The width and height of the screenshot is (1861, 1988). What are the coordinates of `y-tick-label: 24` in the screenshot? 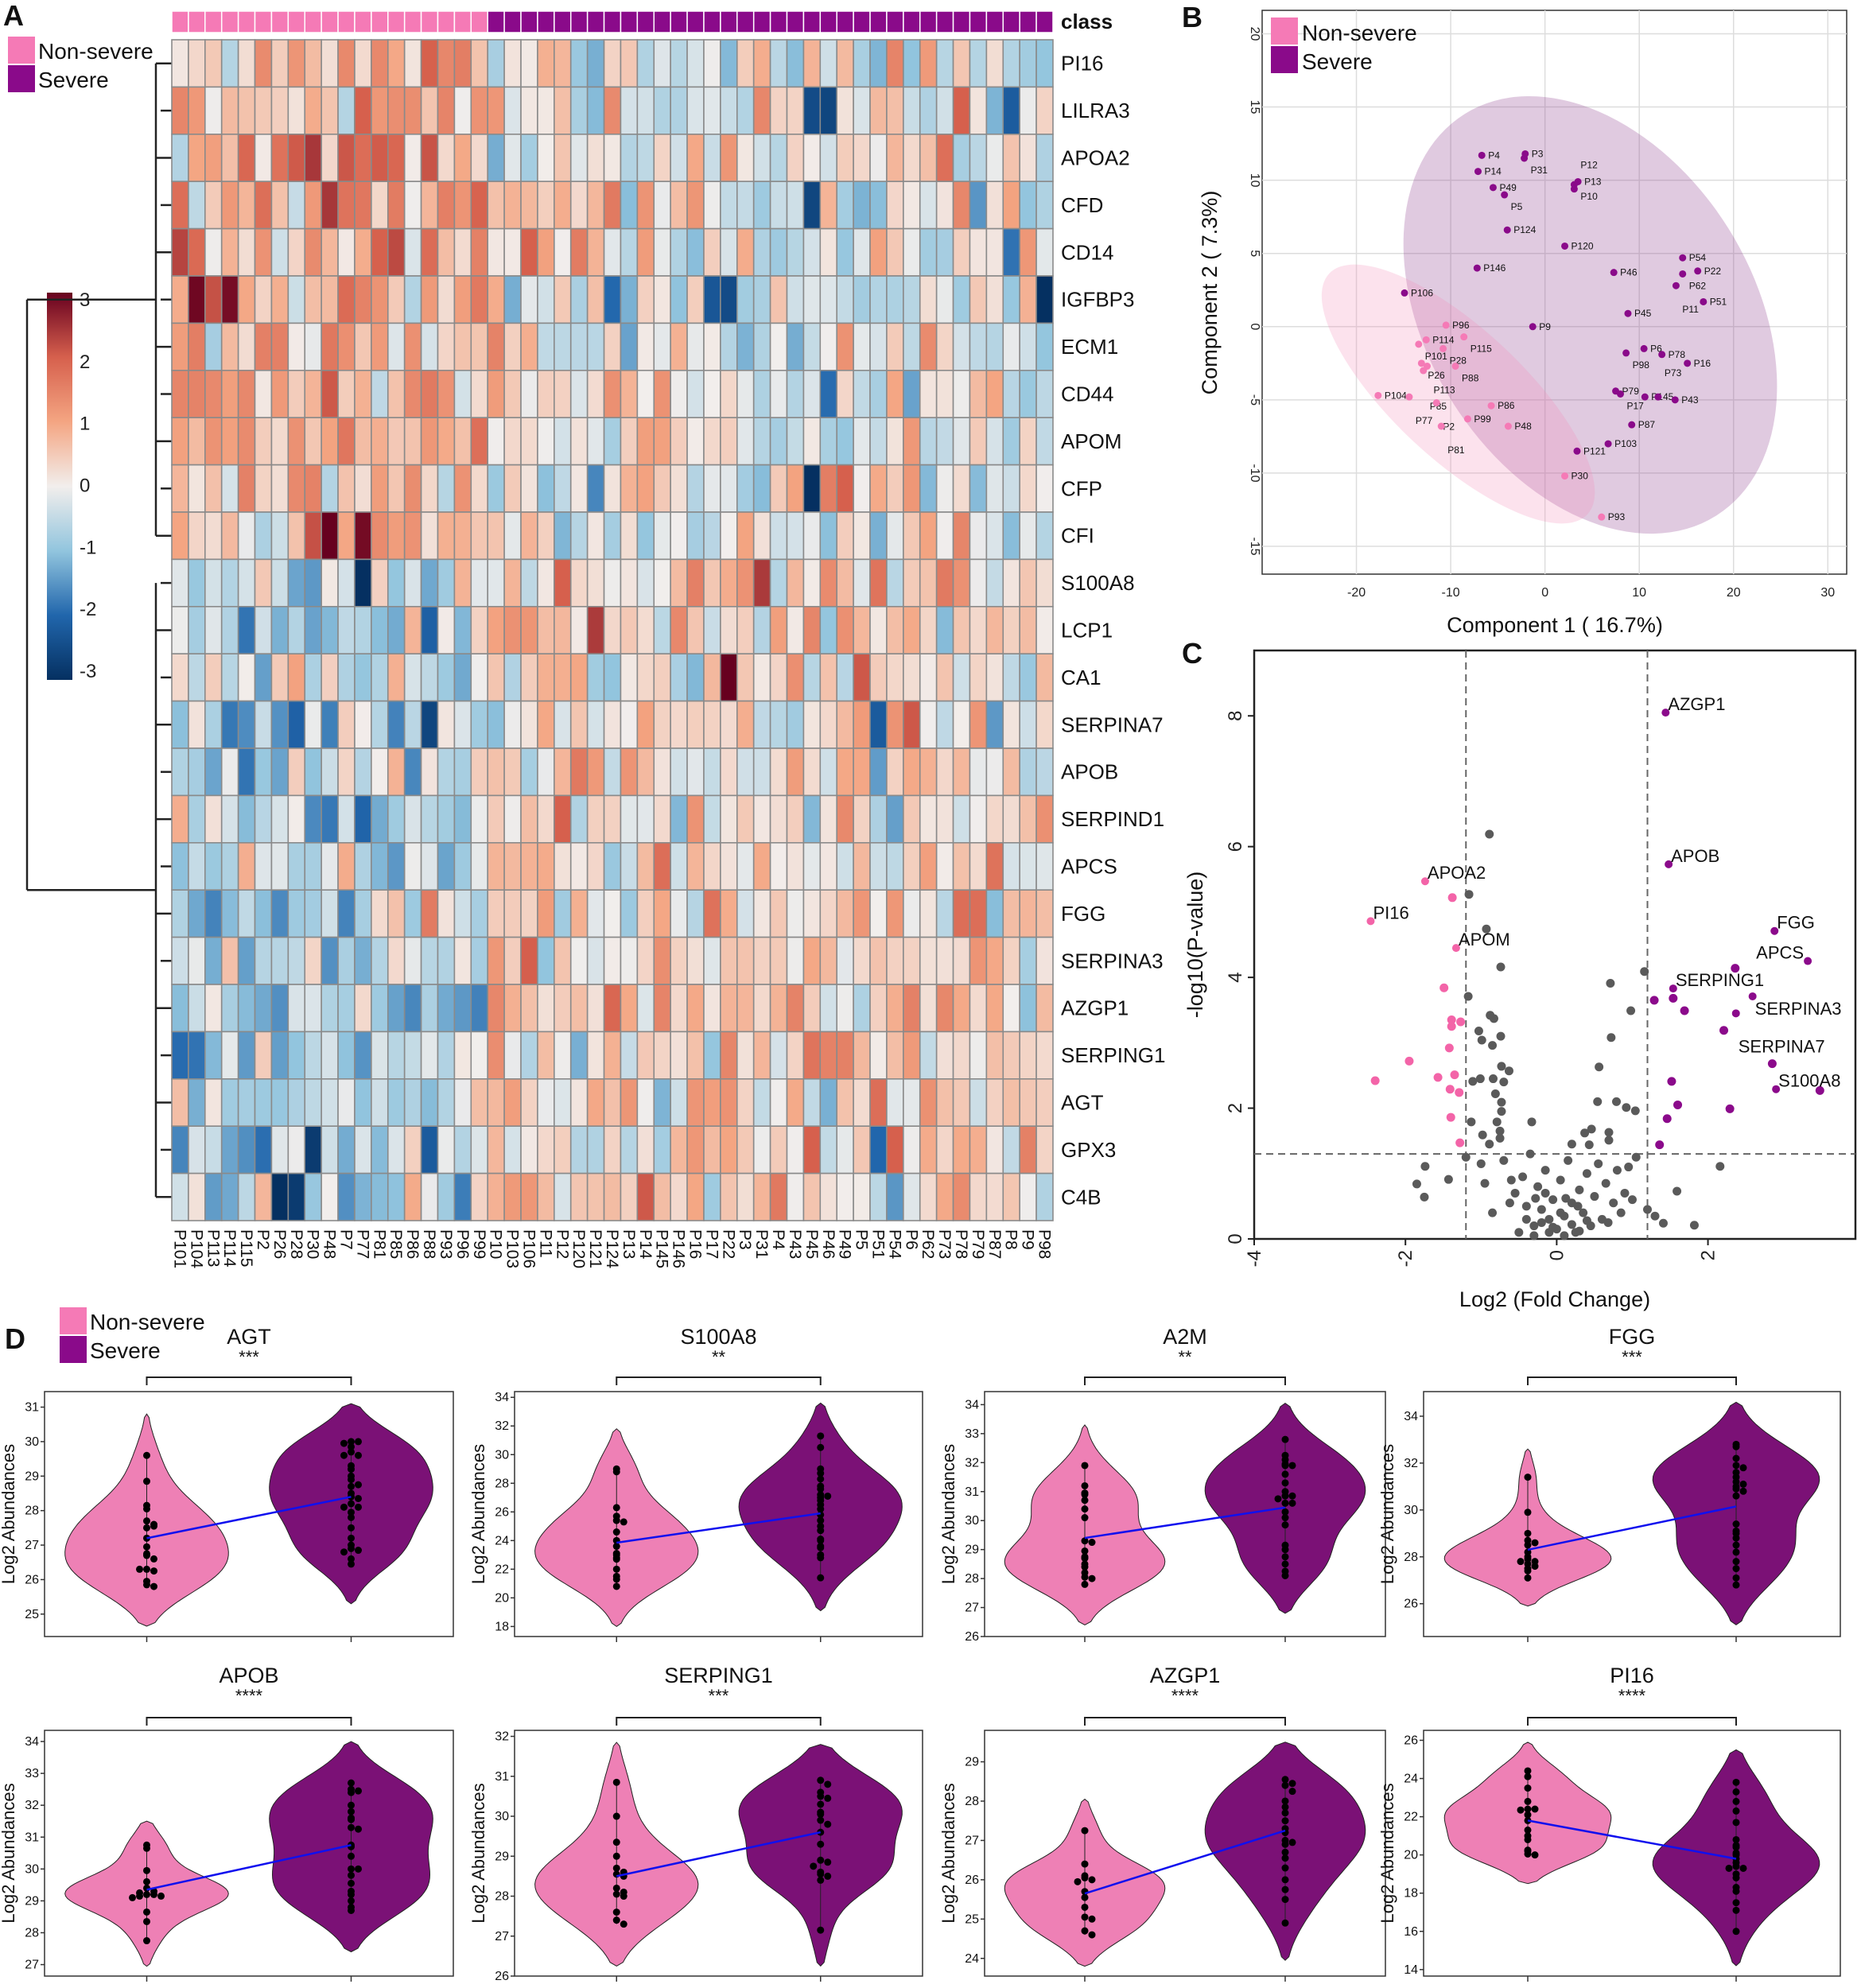 It's located at (502, 1540).